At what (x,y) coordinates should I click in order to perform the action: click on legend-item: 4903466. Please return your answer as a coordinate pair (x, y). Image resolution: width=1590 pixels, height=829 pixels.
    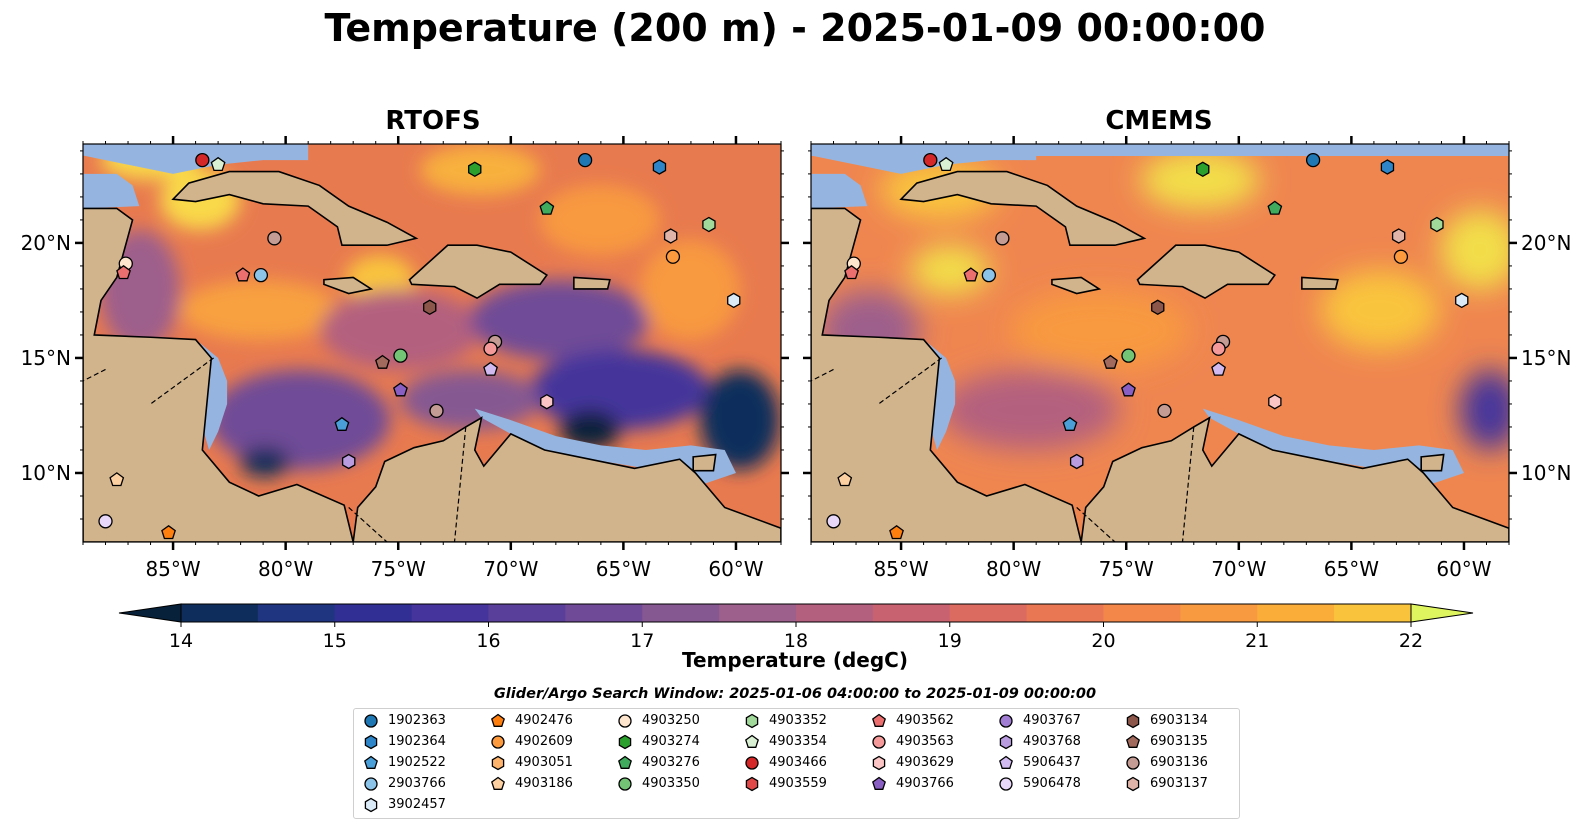
    Looking at the image, I should click on (785, 762).